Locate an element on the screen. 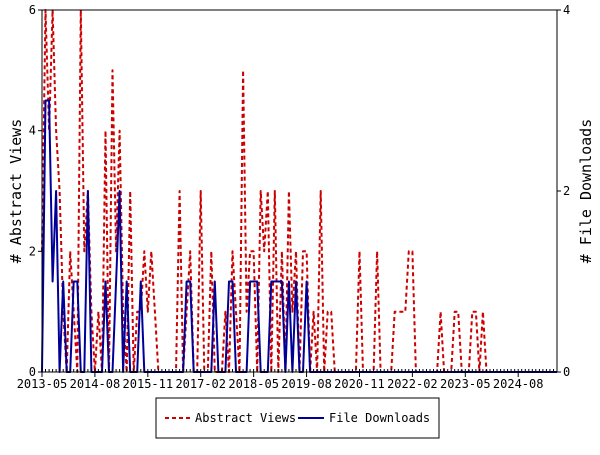 This screenshot has height=455, width=600. y-left-tick-label: 6 is located at coordinates (32, 10).